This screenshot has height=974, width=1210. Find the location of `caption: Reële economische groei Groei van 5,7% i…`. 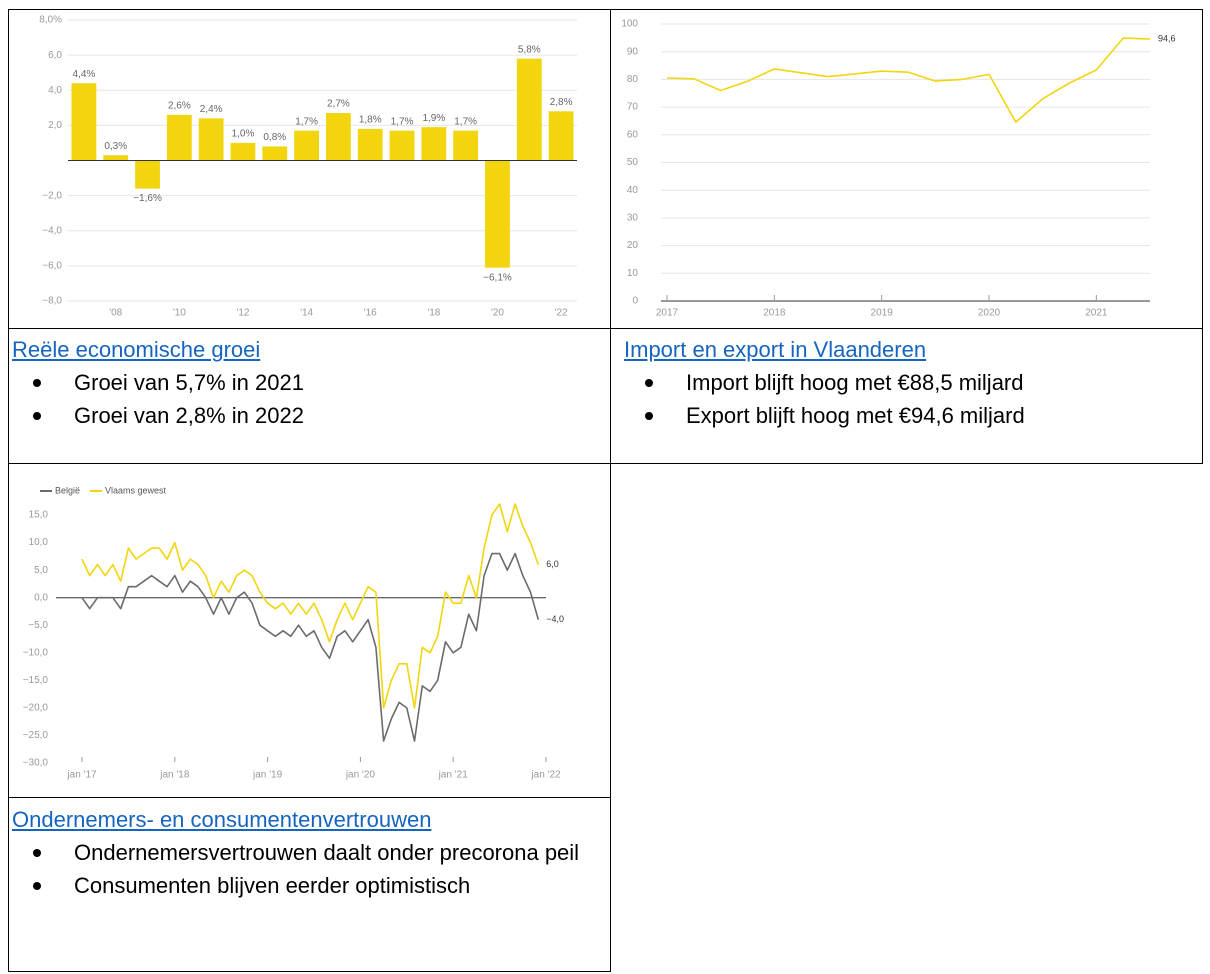

caption: Reële economische groei Groei van 5,7% i… is located at coordinates (307, 382).